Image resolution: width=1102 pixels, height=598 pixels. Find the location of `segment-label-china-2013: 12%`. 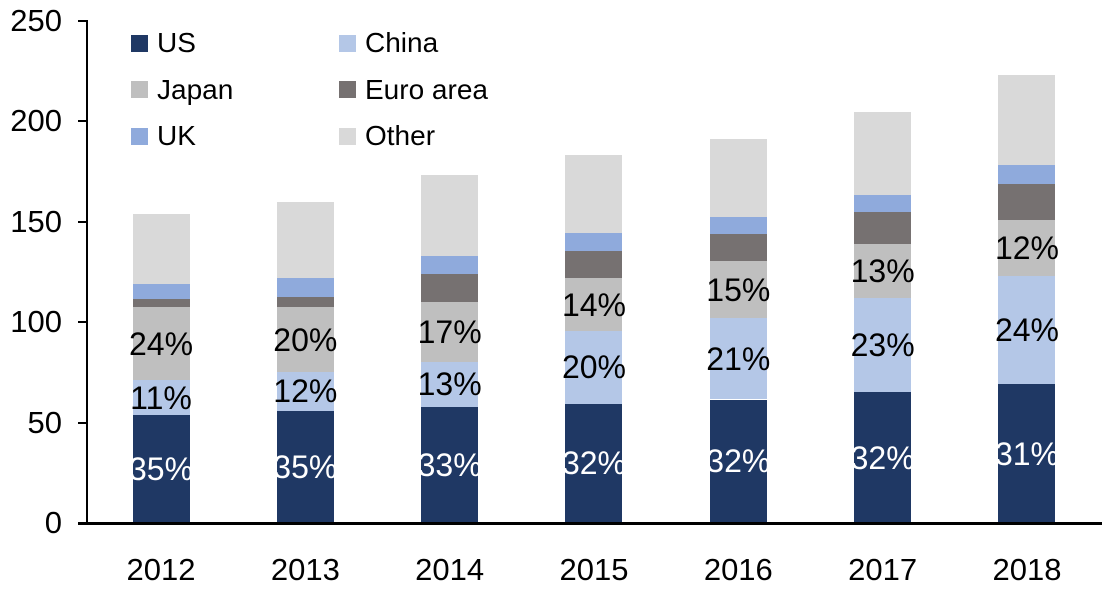

segment-label-china-2013: 12% is located at coordinates (305, 391).